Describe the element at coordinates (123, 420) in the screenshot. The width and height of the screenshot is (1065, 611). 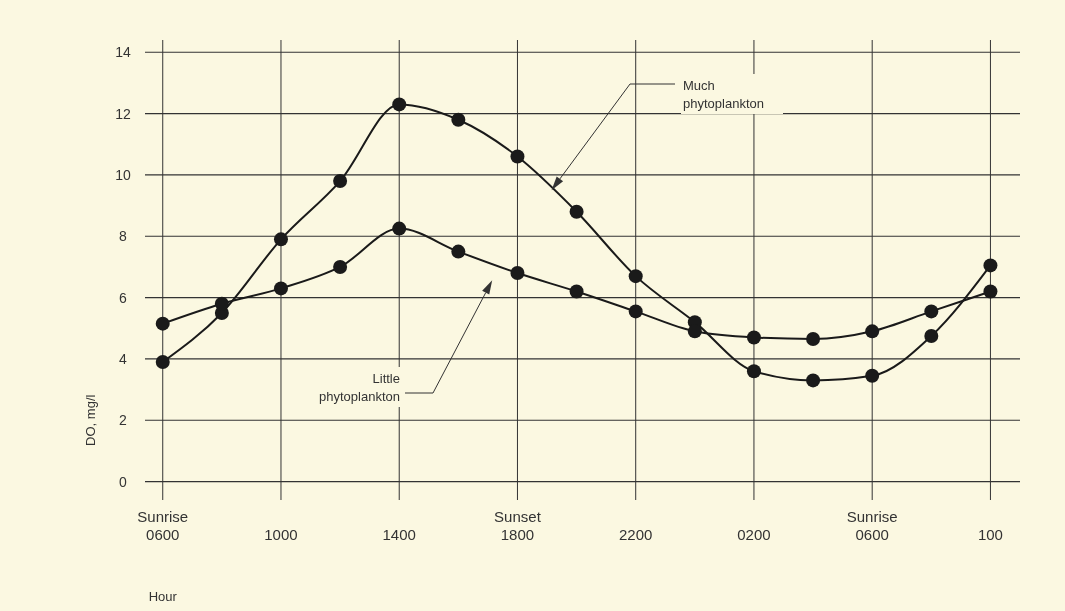
I see `y-tick-label: 2` at that location.